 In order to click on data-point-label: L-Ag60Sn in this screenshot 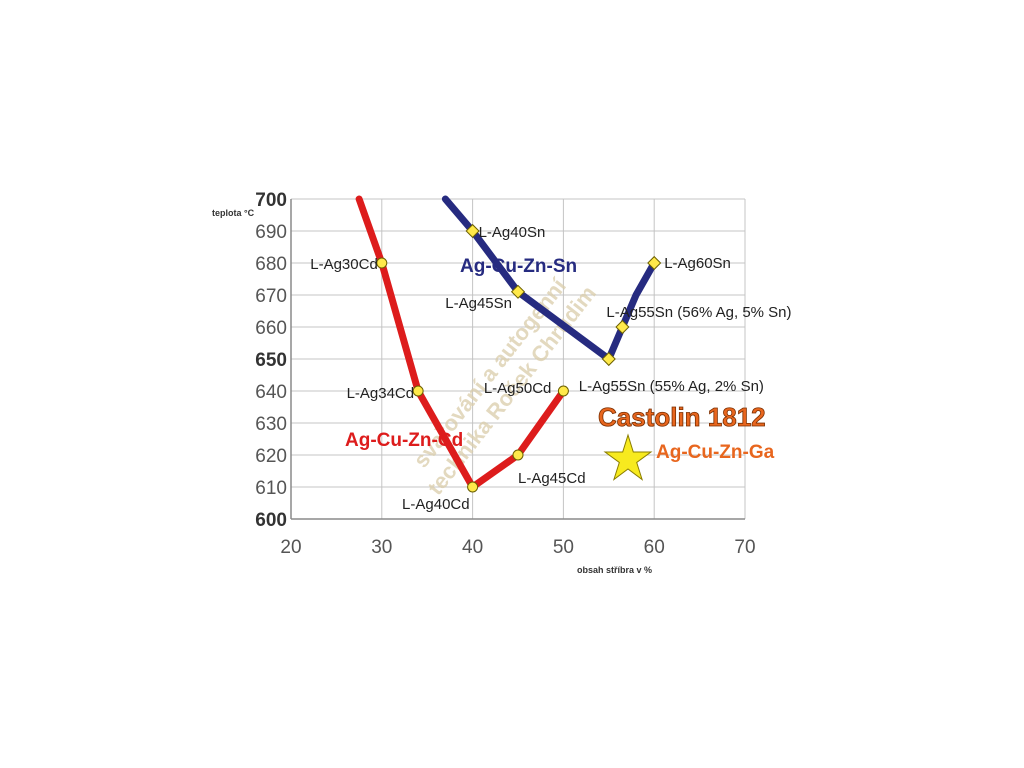, I will do `click(697, 263)`.